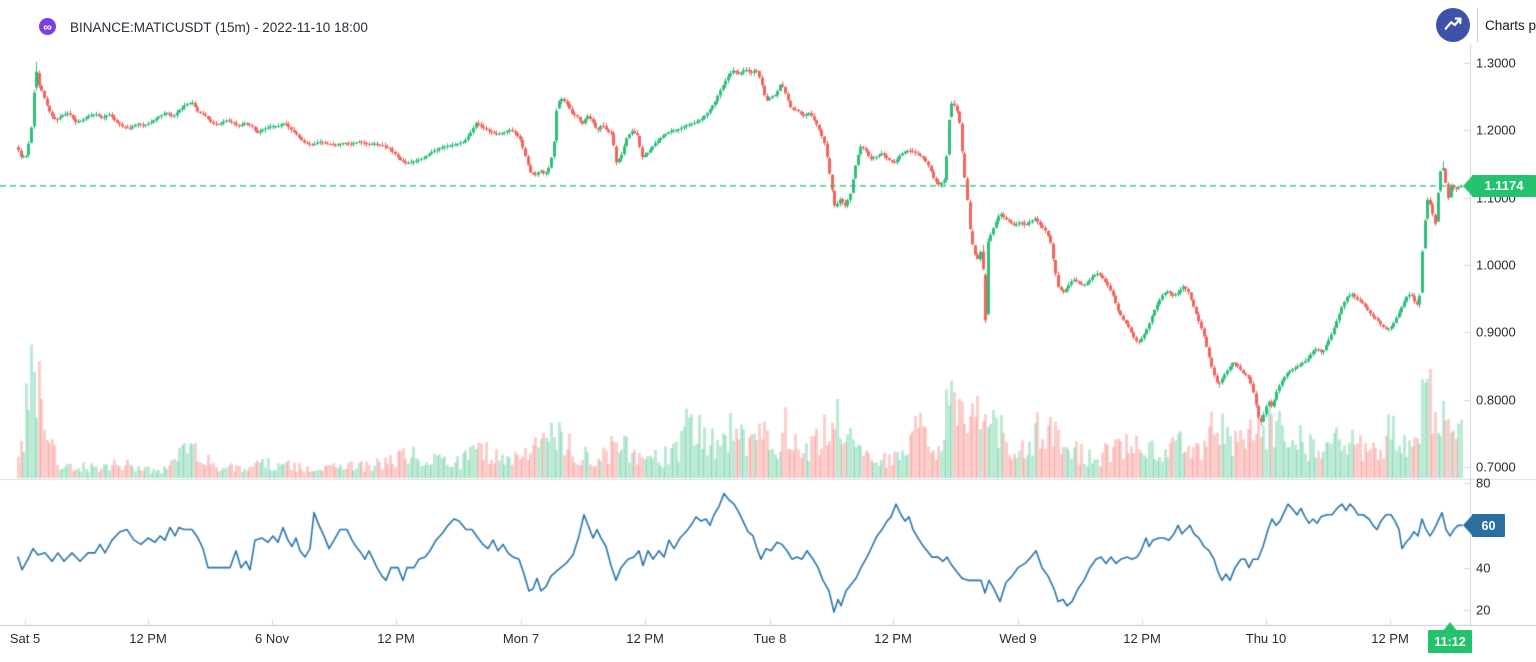 This screenshot has height=662, width=1536. I want to click on time-tick-label: Mon 7, so click(521, 638).